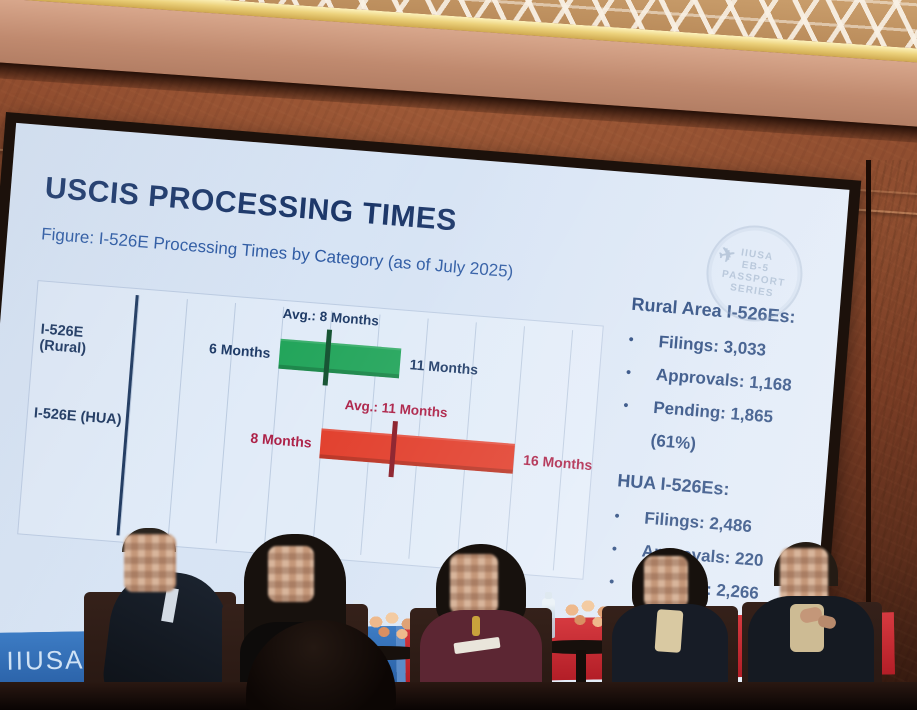 Image resolution: width=917 pixels, height=710 pixels. What do you see at coordinates (458, 696) in the screenshot?
I see `stage-floor` at bounding box center [458, 696].